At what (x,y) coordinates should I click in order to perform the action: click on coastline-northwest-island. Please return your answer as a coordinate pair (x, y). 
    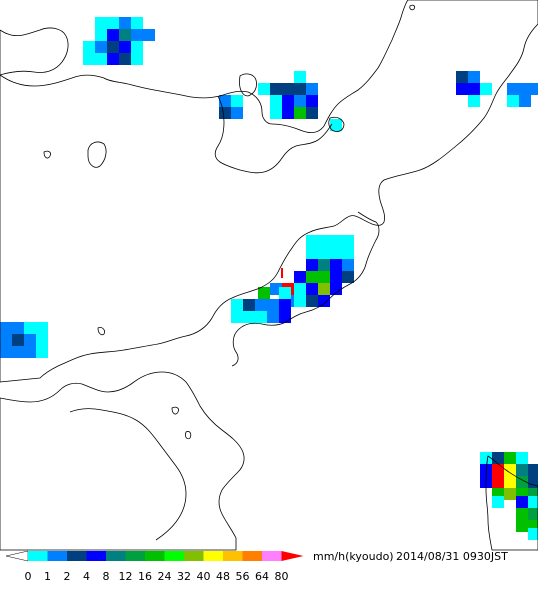
    Looking at the image, I should click on (34, 51).